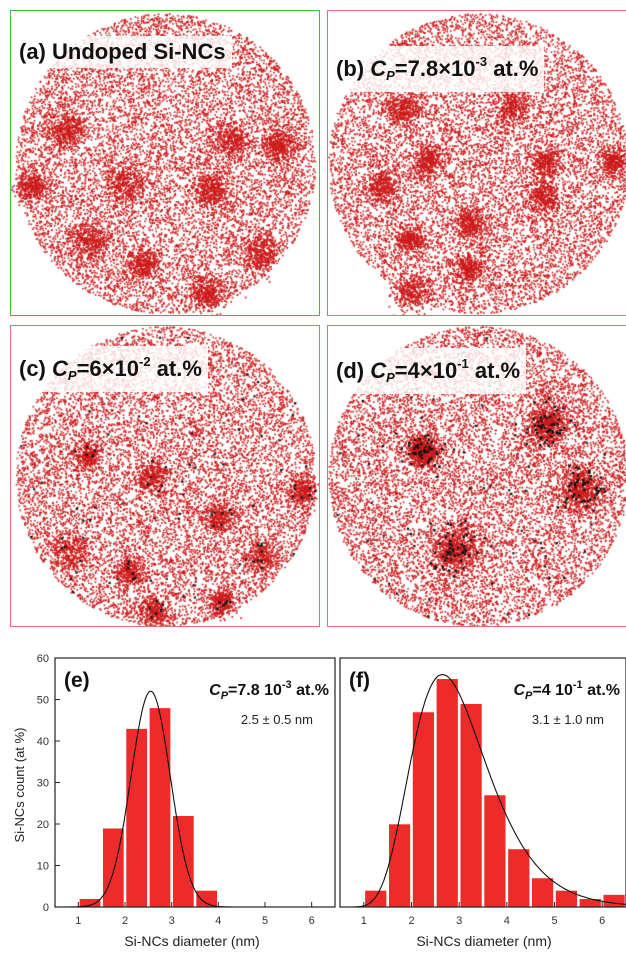 Image resolution: width=626 pixels, height=956 pixels. What do you see at coordinates (265, 921) in the screenshot?
I see `x-tick-label-e-5: 5` at bounding box center [265, 921].